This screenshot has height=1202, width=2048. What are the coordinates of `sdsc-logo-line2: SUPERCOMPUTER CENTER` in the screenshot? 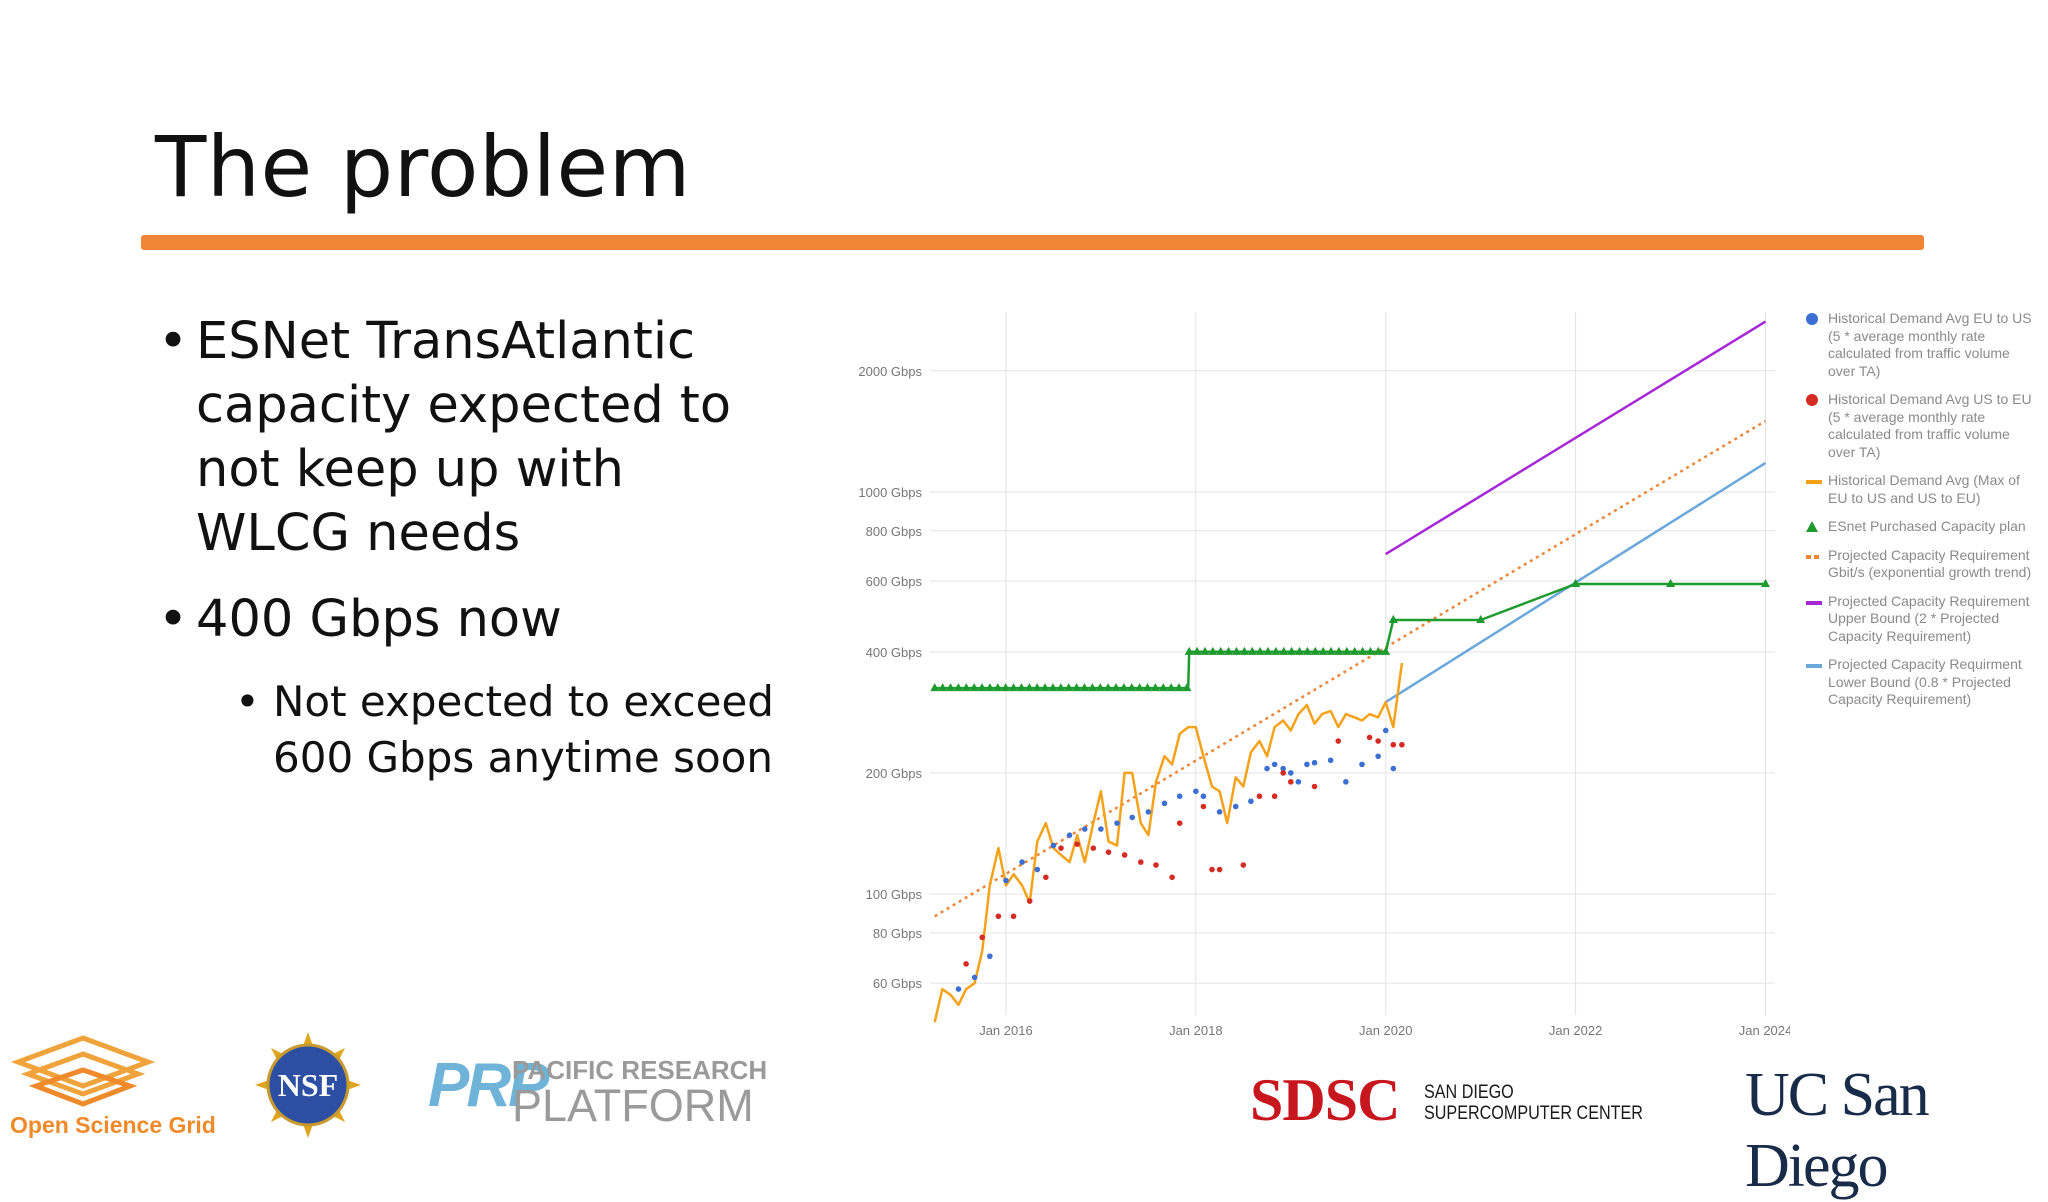 It's located at (1533, 1113).